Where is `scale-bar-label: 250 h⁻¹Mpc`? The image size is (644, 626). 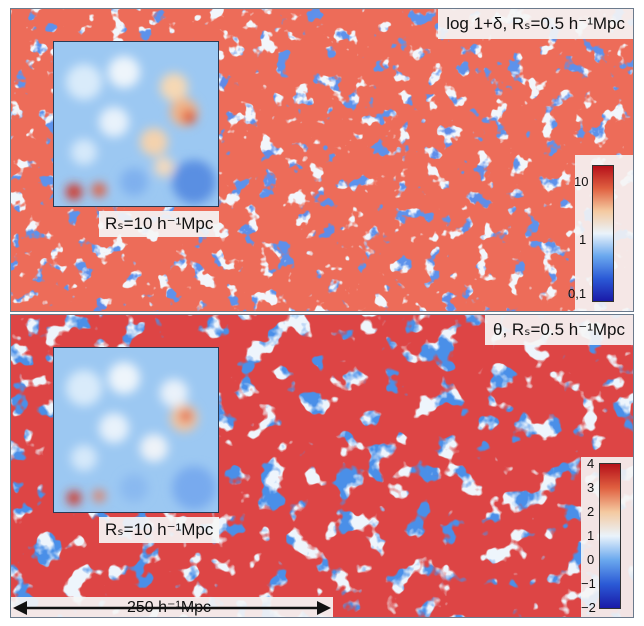
scale-bar-label: 250 h⁻¹Mpc is located at coordinates (169, 607).